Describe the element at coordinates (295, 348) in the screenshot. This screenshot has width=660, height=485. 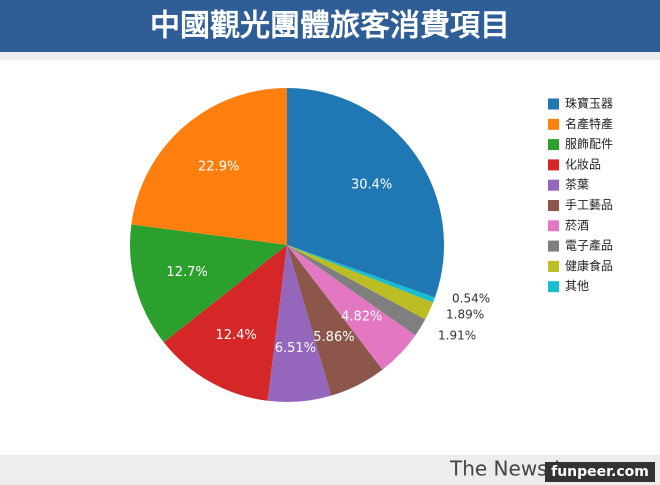
I see `data-label: 6.51%` at that location.